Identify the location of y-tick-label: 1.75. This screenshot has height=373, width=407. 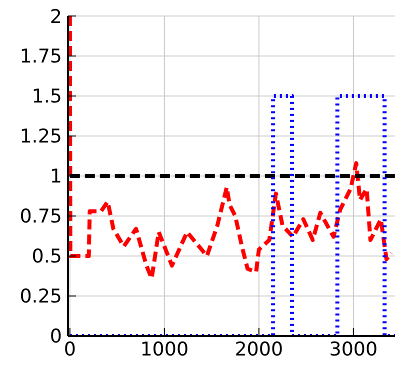
(41, 57).